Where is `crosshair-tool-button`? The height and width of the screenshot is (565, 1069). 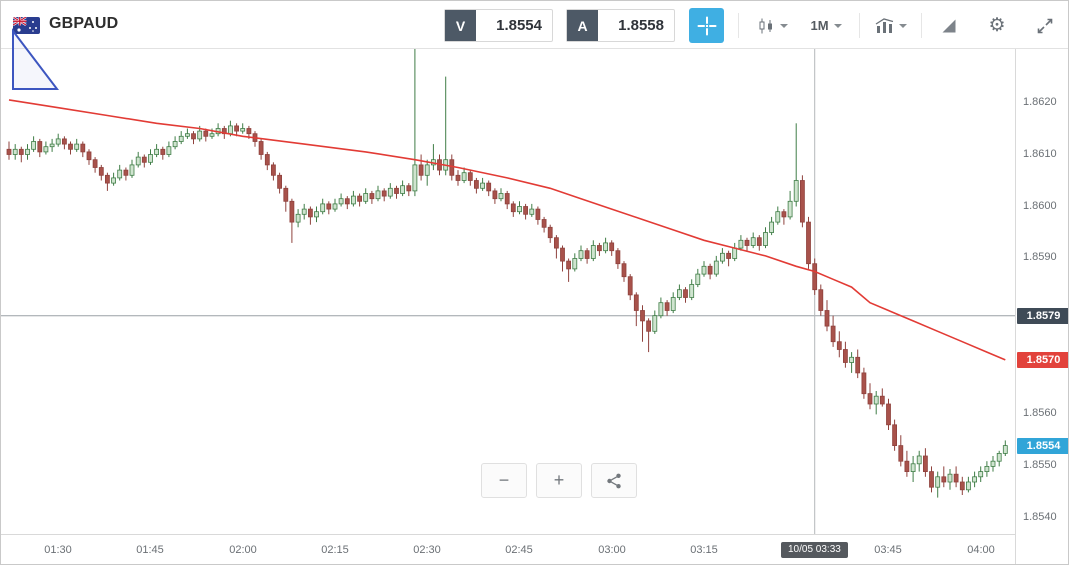
crosshair-tool-button is located at coordinates (706, 25).